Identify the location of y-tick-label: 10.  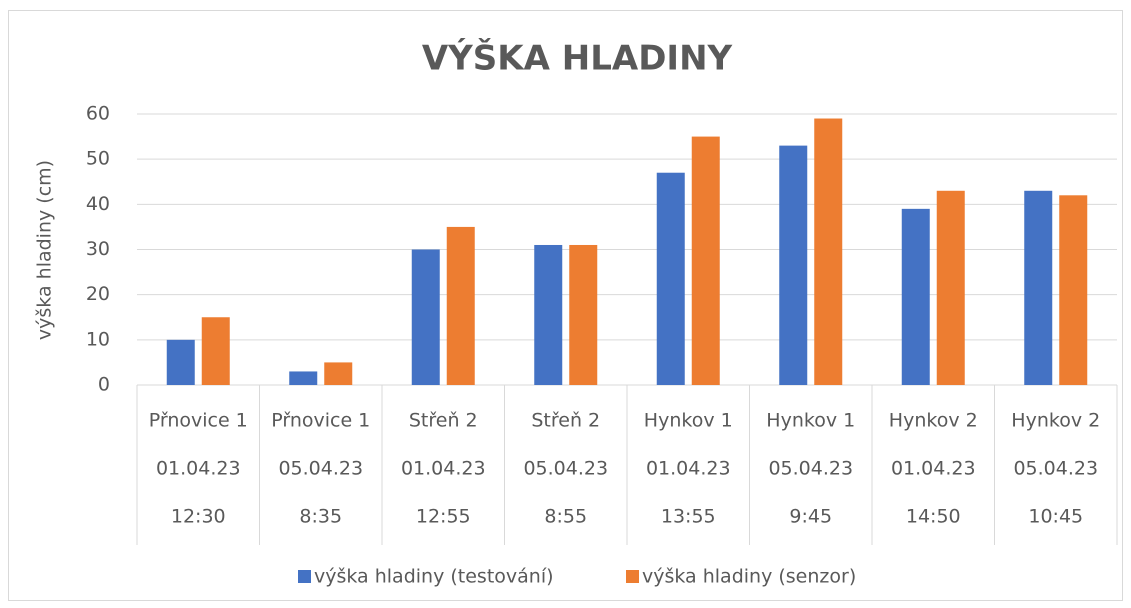
(98, 339).